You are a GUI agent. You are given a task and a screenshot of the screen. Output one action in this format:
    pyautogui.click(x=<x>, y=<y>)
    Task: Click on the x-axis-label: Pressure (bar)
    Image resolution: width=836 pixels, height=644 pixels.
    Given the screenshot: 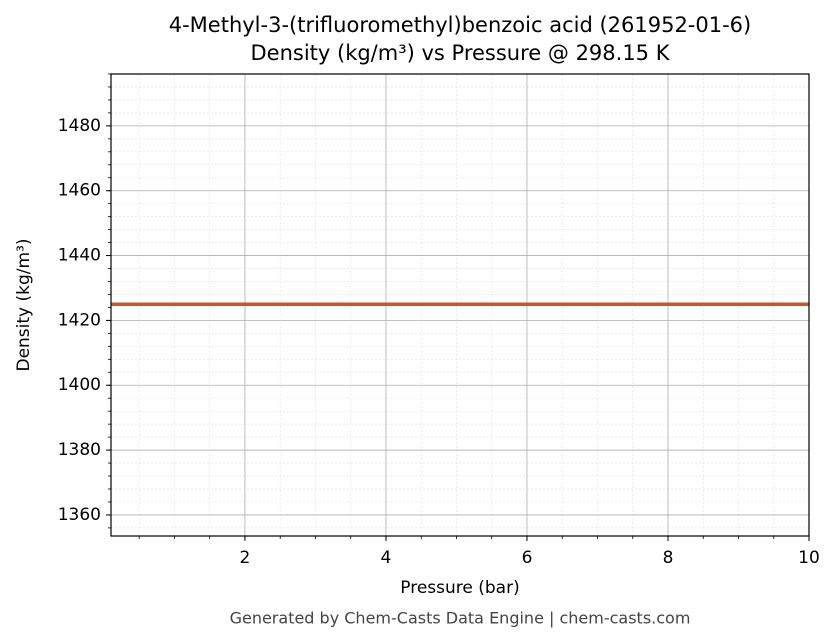 What is the action you would take?
    pyautogui.click(x=459, y=588)
    